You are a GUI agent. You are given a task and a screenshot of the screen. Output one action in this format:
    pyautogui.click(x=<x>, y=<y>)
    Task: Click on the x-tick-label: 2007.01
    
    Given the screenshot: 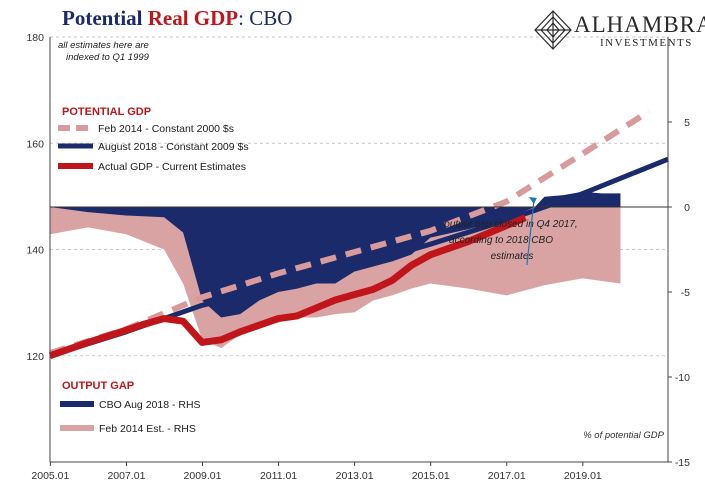 What is the action you would take?
    pyautogui.click(x=126, y=476)
    